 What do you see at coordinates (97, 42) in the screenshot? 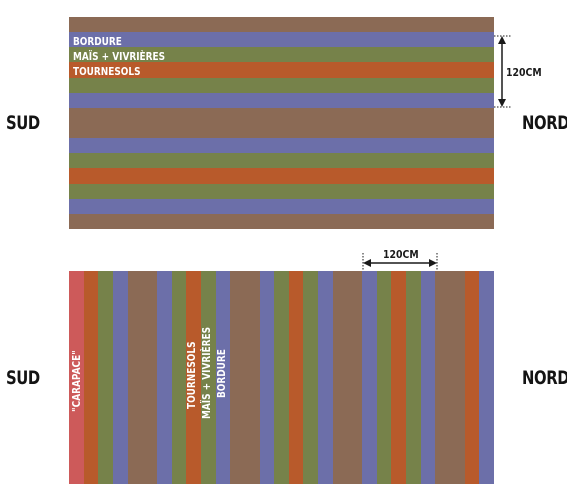
I see `top-label-bordure: BORDURE` at bounding box center [97, 42].